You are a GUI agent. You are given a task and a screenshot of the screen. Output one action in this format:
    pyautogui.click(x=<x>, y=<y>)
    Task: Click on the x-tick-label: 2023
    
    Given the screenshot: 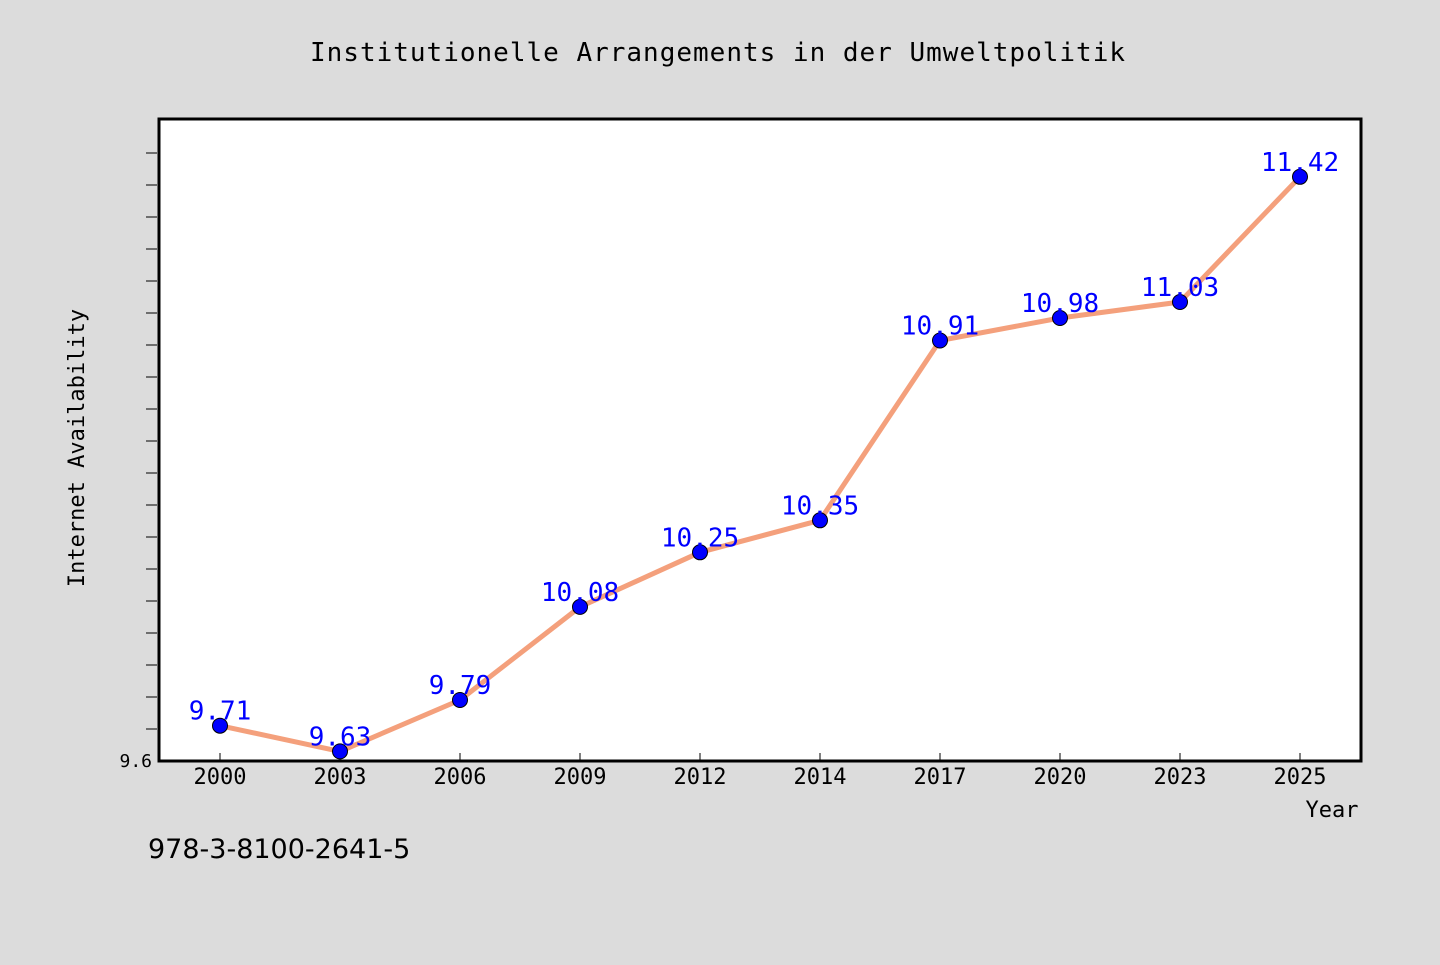 What is the action you would take?
    pyautogui.click(x=1180, y=777)
    